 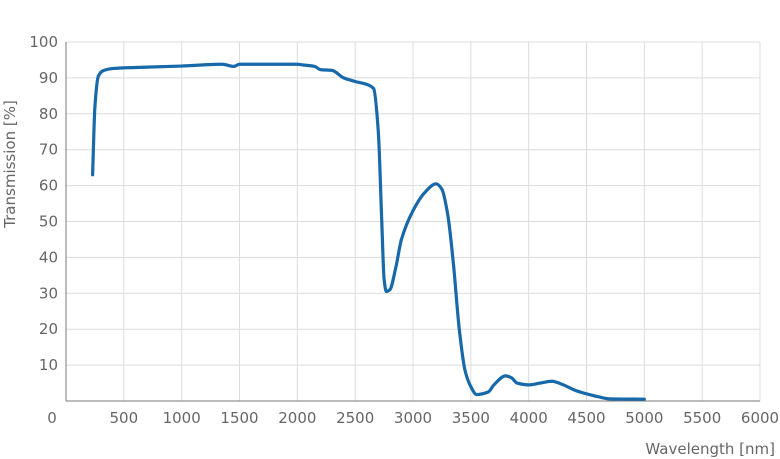 I want to click on x-tick-label: 5500, so click(x=702, y=418).